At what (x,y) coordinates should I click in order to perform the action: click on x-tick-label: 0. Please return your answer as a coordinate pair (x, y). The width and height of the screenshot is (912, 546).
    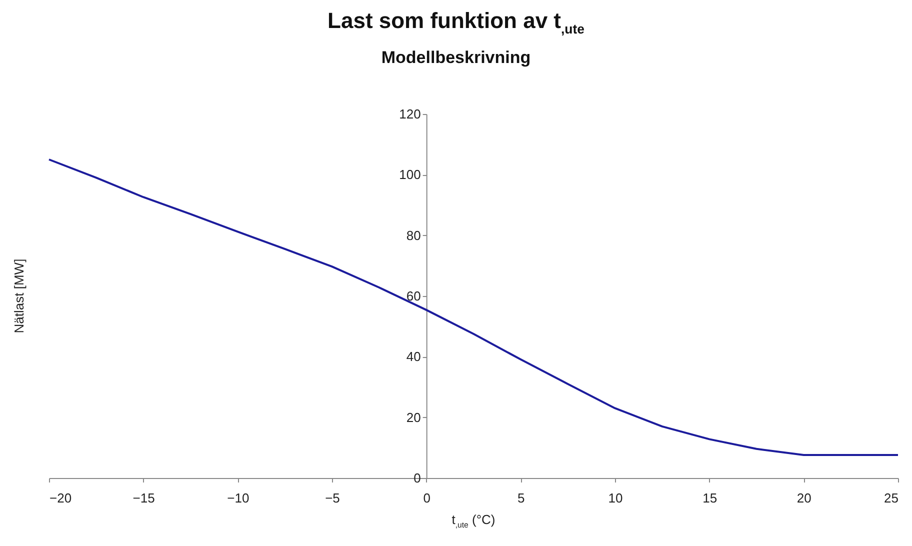
    Looking at the image, I should click on (426, 498).